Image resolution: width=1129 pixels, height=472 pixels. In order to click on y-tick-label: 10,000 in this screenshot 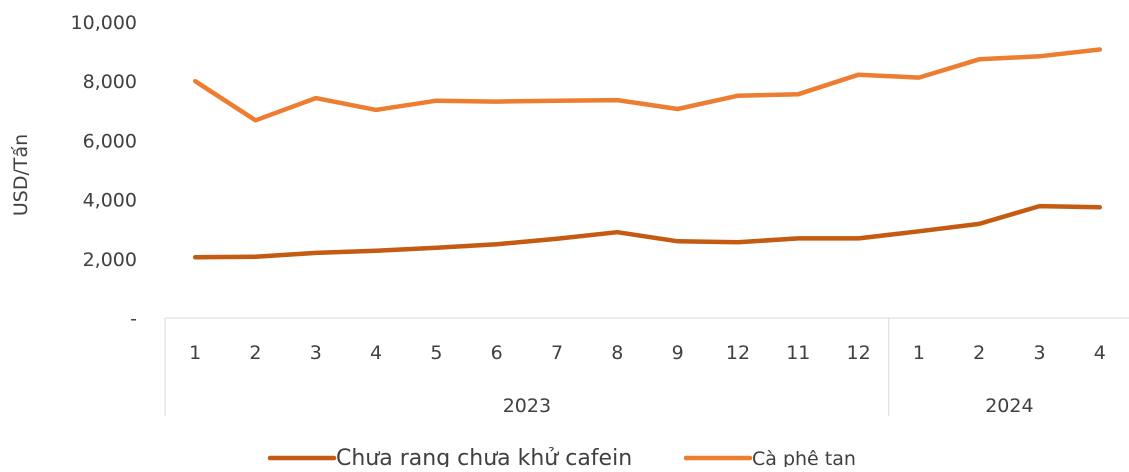, I will do `click(104, 23)`.